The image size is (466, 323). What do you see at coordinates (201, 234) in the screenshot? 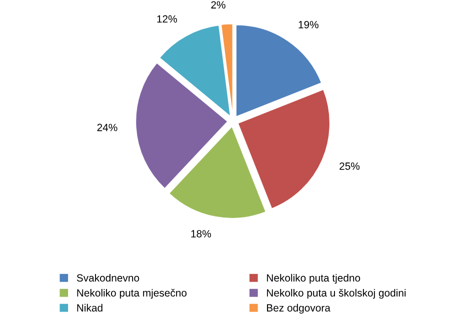
I see `data-label: 18%` at bounding box center [201, 234].